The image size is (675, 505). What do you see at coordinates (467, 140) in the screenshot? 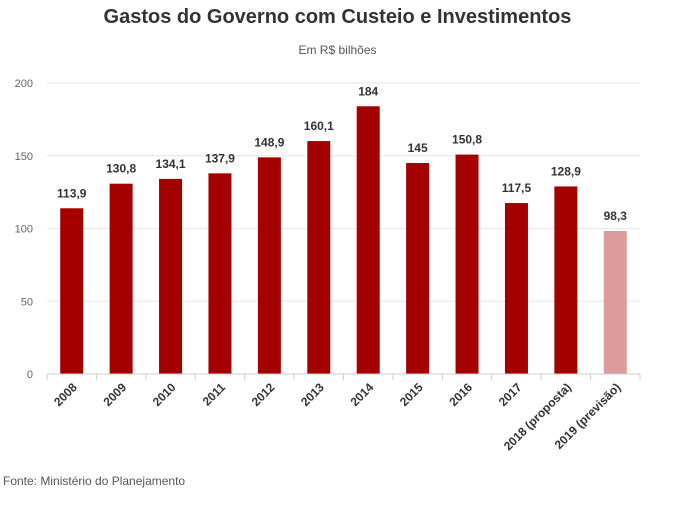
I see `data-label: 150,8` at bounding box center [467, 140].